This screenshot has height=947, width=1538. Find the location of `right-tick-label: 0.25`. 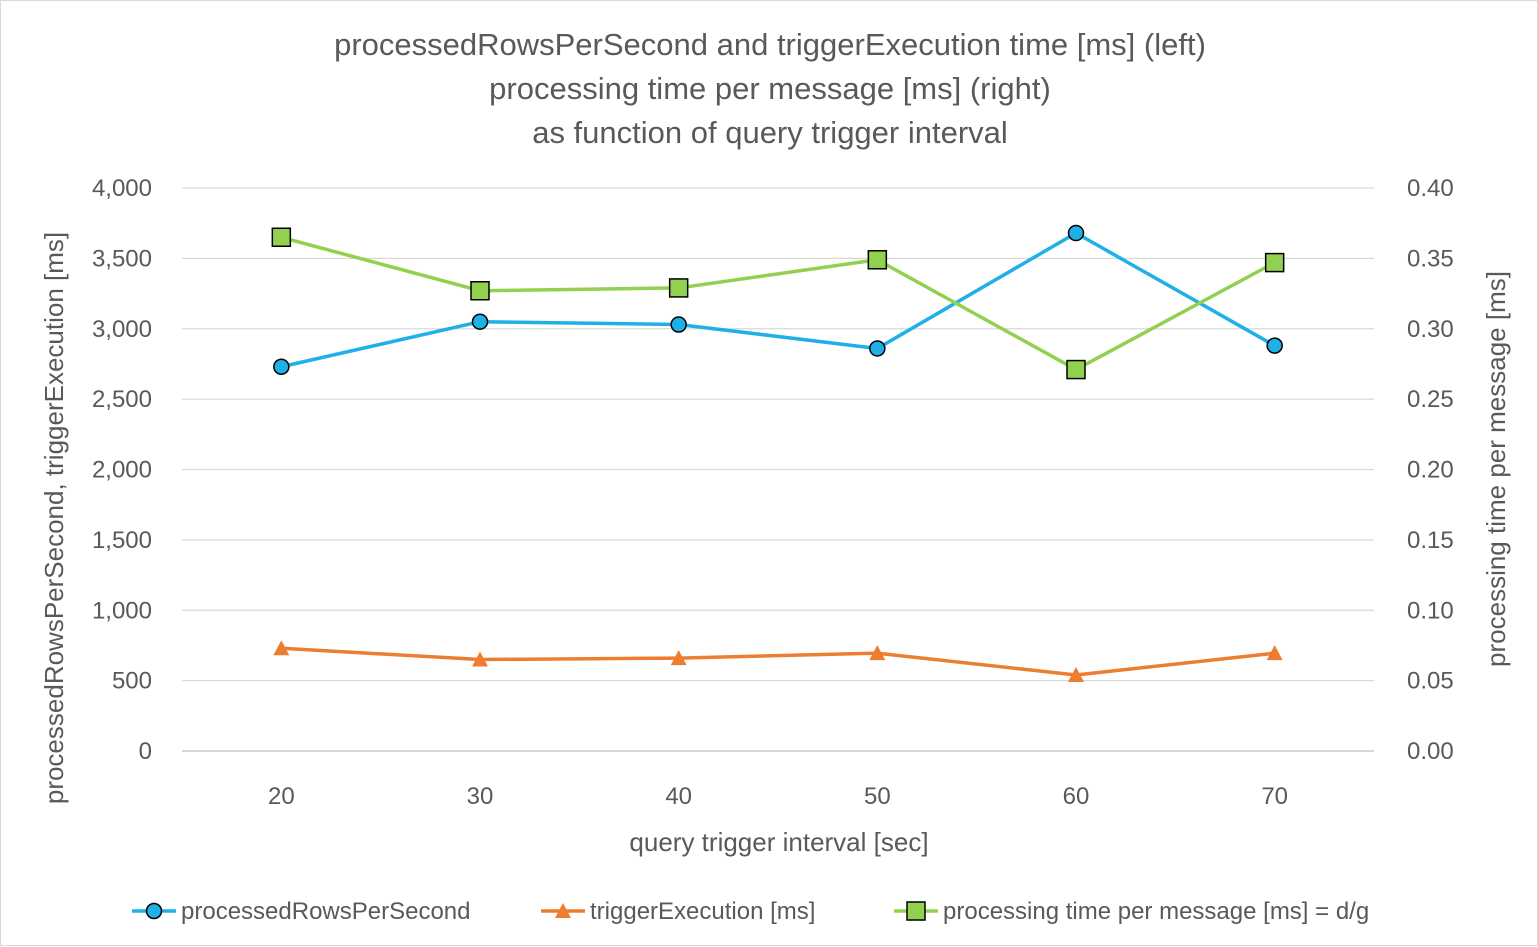

right-tick-label: 0.25 is located at coordinates (1430, 399).